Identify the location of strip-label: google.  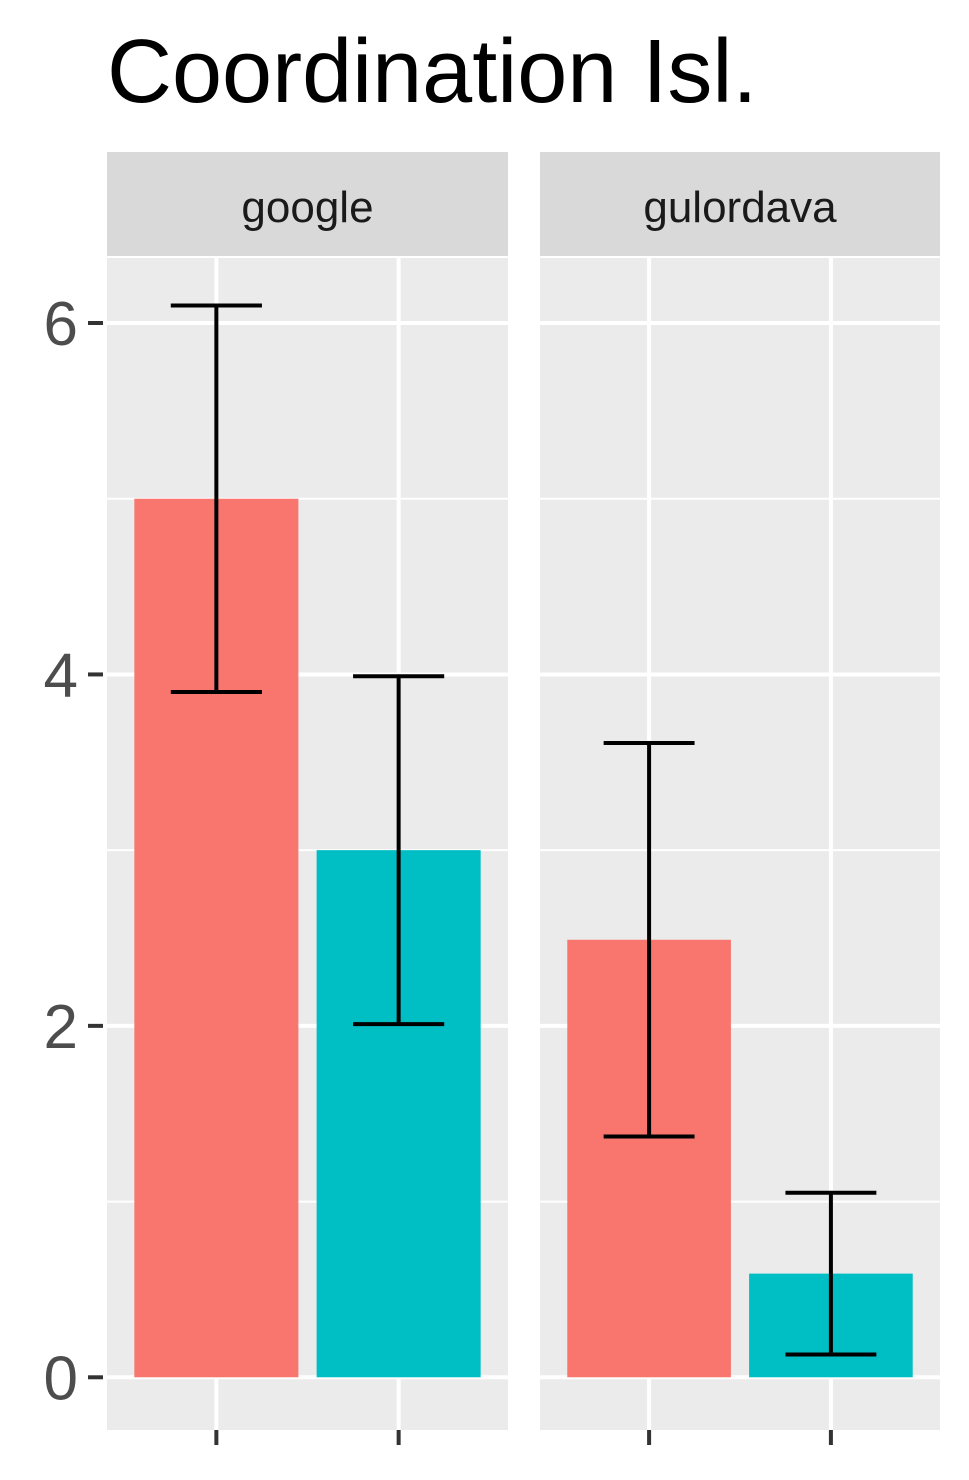
(307, 207).